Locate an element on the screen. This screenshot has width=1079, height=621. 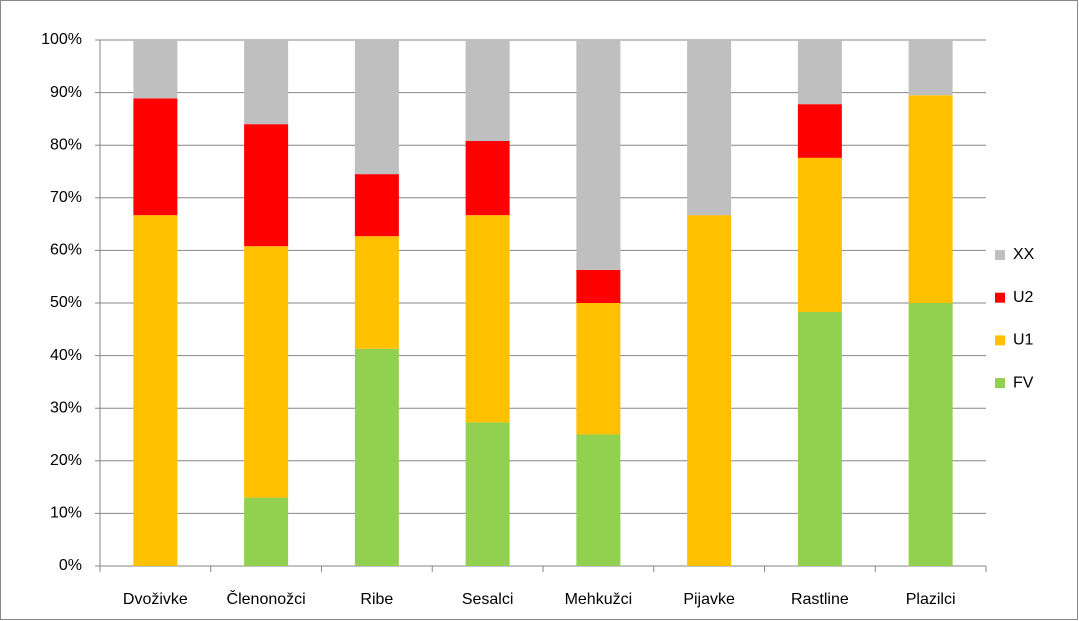
y-tick-label: 70% is located at coordinates (66, 197).